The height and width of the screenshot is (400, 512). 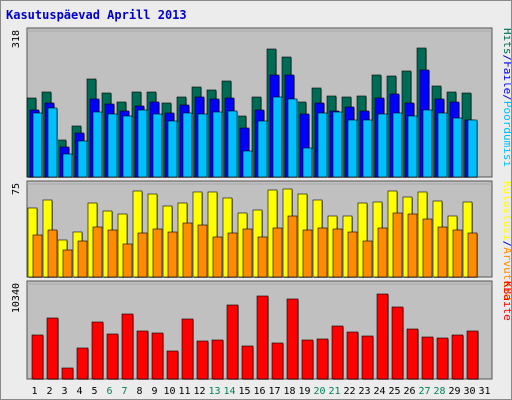 I want to click on day-label: 7, so click(x=124, y=391).